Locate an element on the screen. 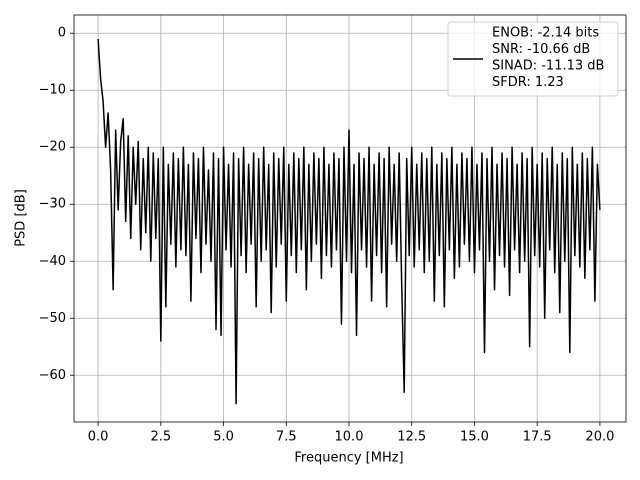  legend-label: SINAD: -11.13 dB is located at coordinates (548, 66).